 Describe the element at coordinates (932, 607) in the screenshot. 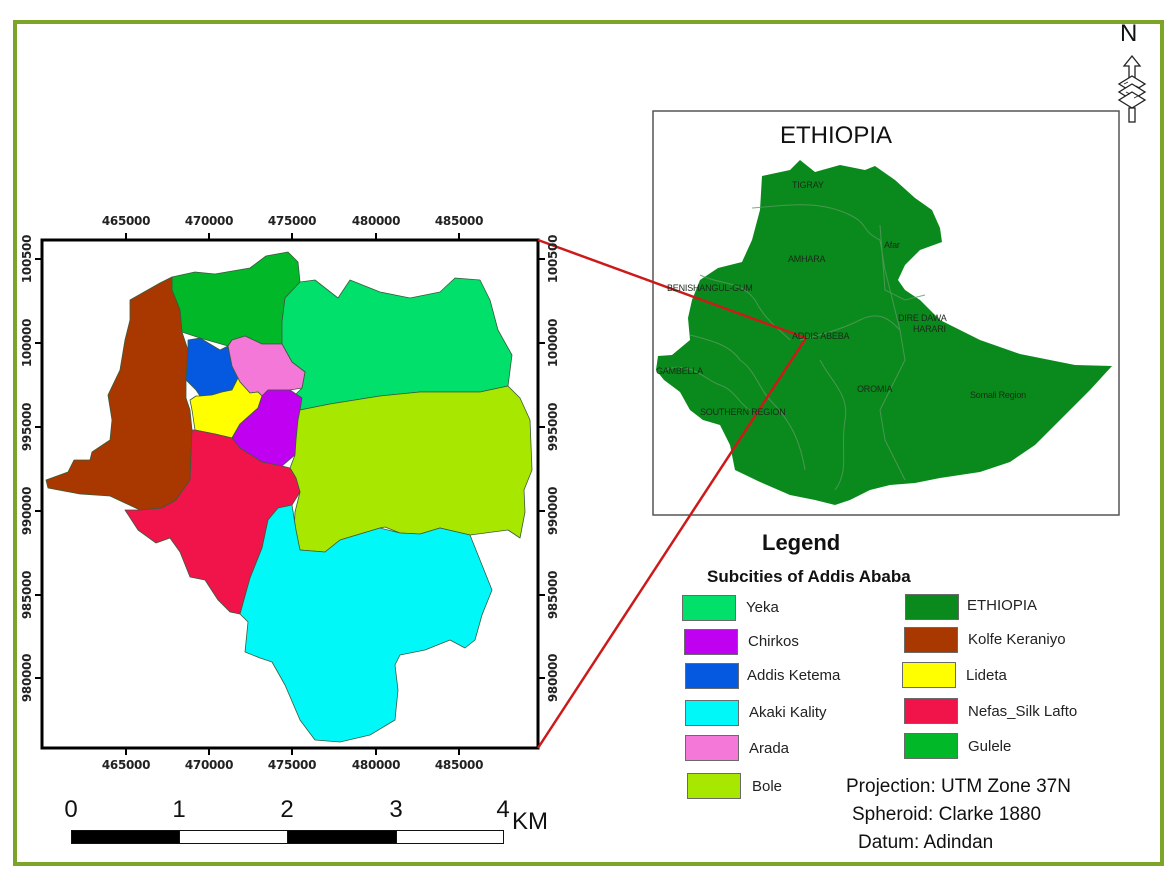

I see `legend-swatch-ethiopia` at that location.